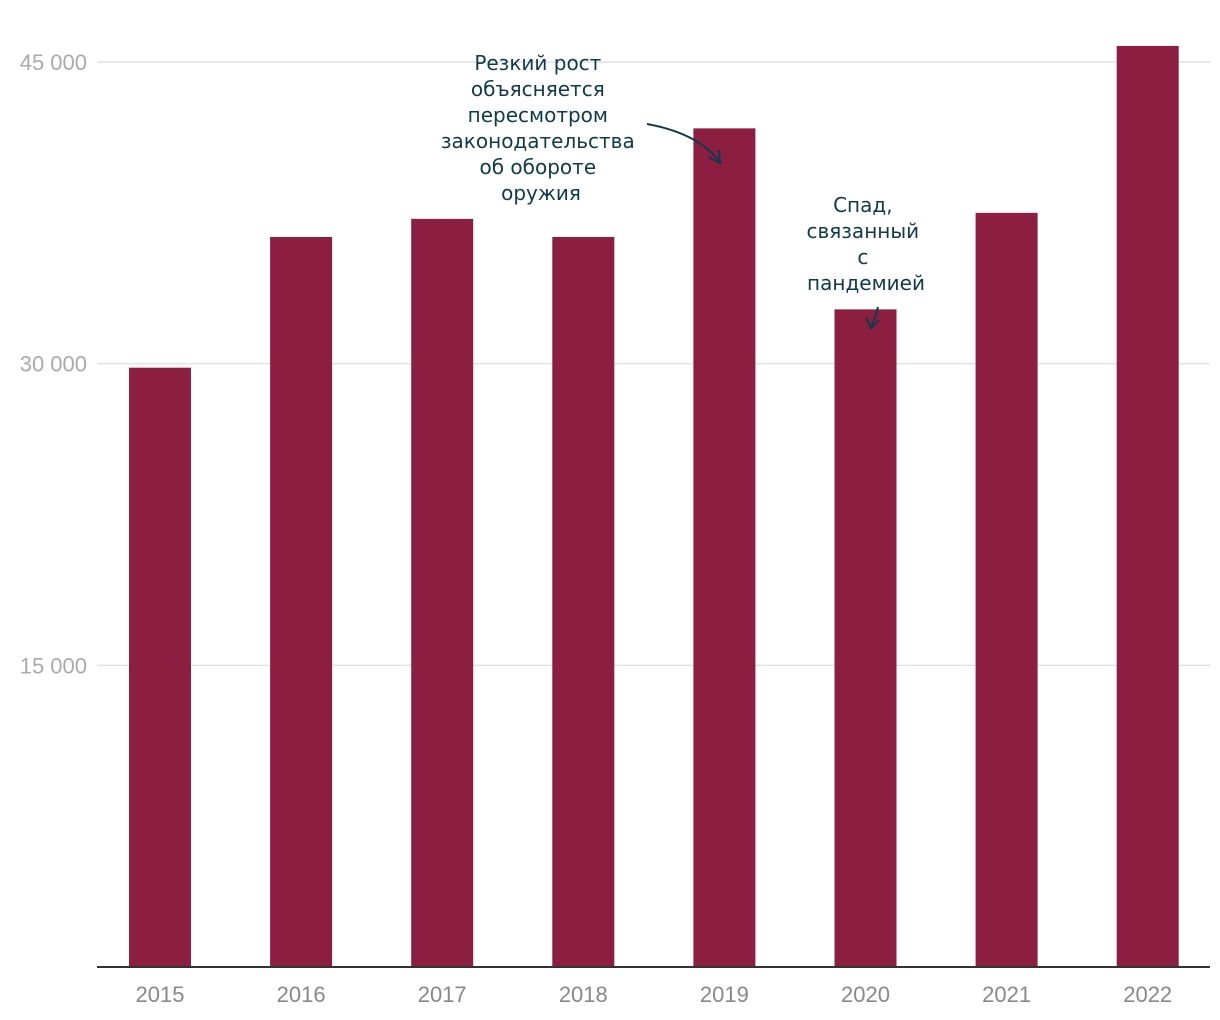 This screenshot has height=1020, width=1220. What do you see at coordinates (872, 323) in the screenshot?
I see `annotation-2020-arrowhead` at bounding box center [872, 323].